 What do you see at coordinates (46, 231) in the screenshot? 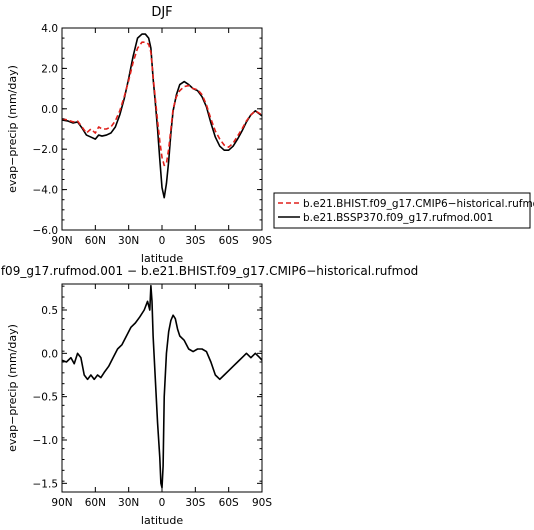
I see `top-y-tick-label: −6.0` at bounding box center [46, 231].